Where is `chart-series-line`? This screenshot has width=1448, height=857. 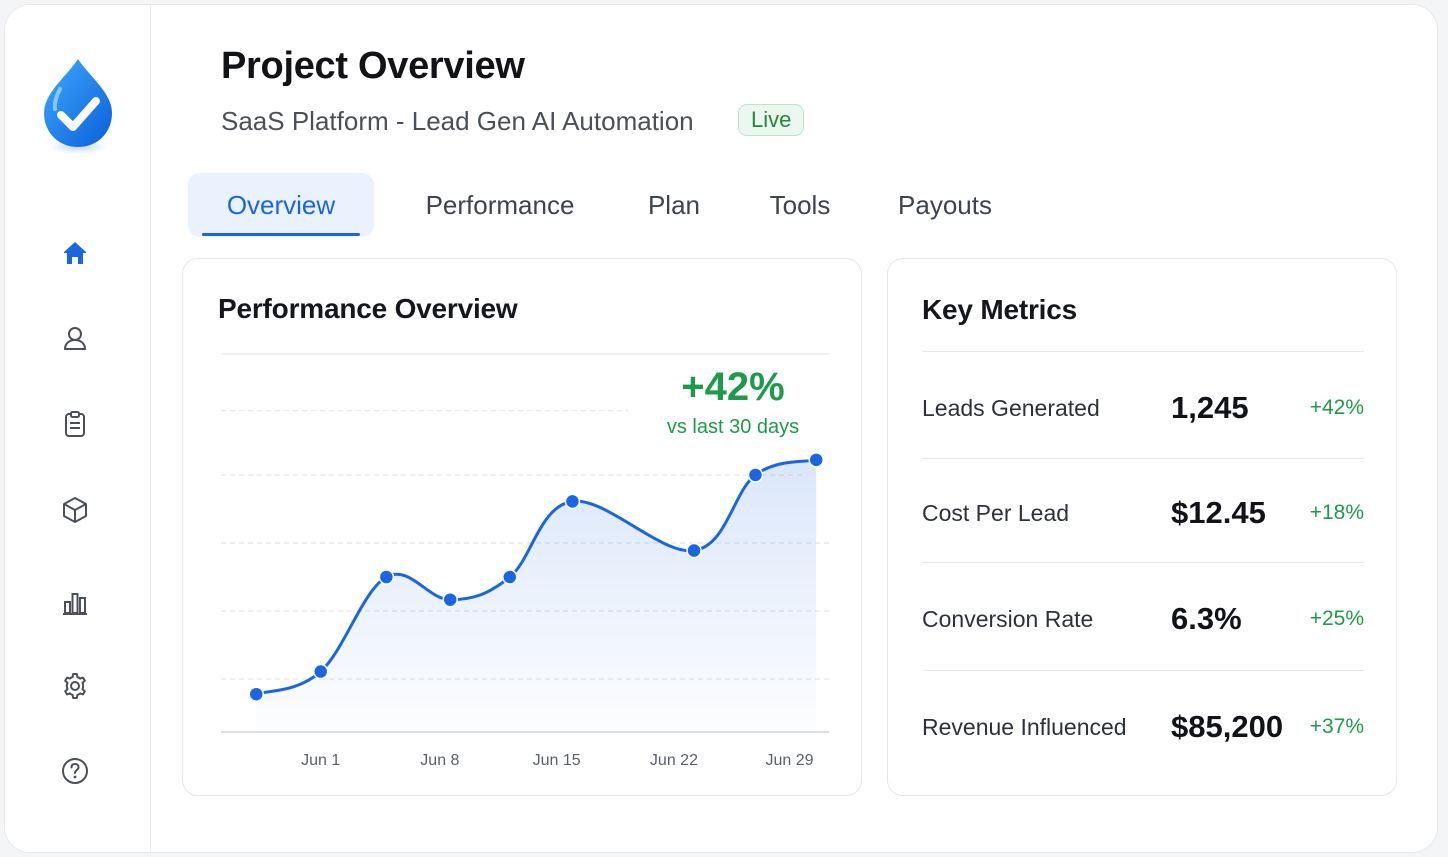
chart-series-line is located at coordinates (536, 577).